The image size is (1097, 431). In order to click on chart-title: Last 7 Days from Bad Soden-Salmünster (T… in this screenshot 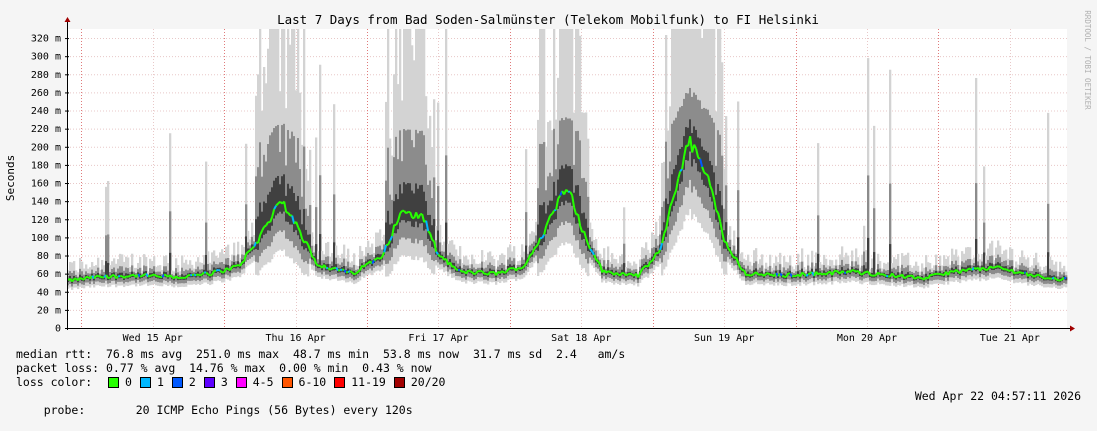, I will do `click(548, 19)`.